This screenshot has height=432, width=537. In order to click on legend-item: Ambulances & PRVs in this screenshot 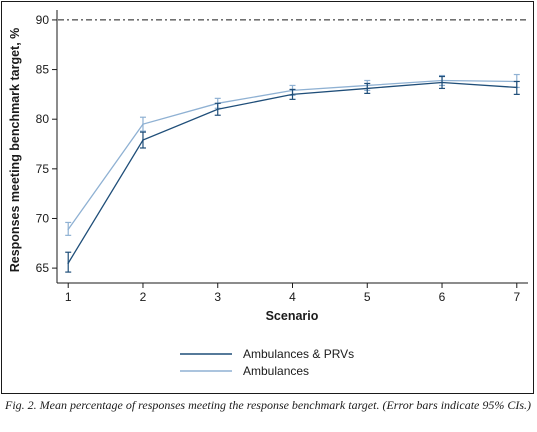, I will do `click(267, 354)`.